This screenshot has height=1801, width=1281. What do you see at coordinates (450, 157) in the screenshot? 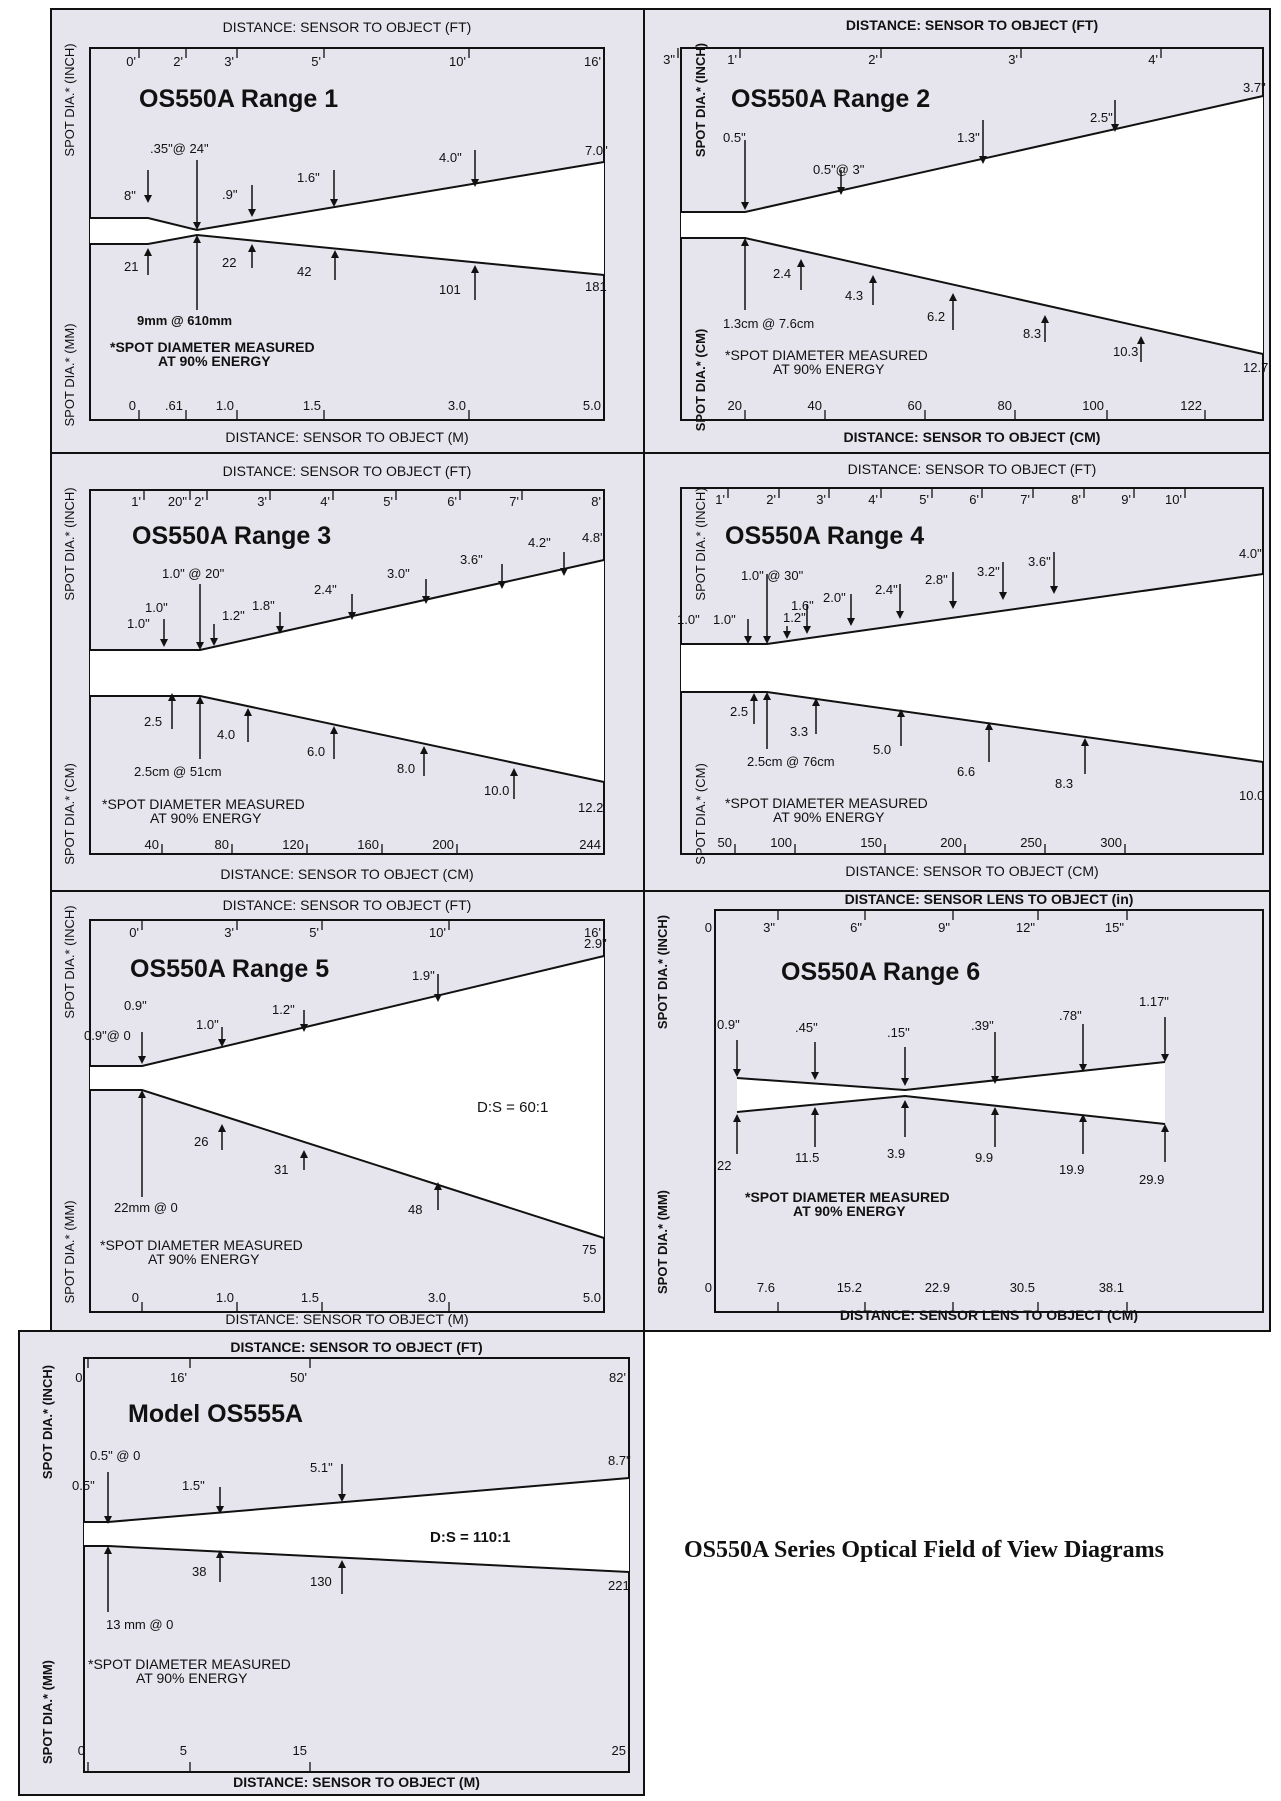
I see `upper-spot-label: 4.0"` at bounding box center [450, 157].